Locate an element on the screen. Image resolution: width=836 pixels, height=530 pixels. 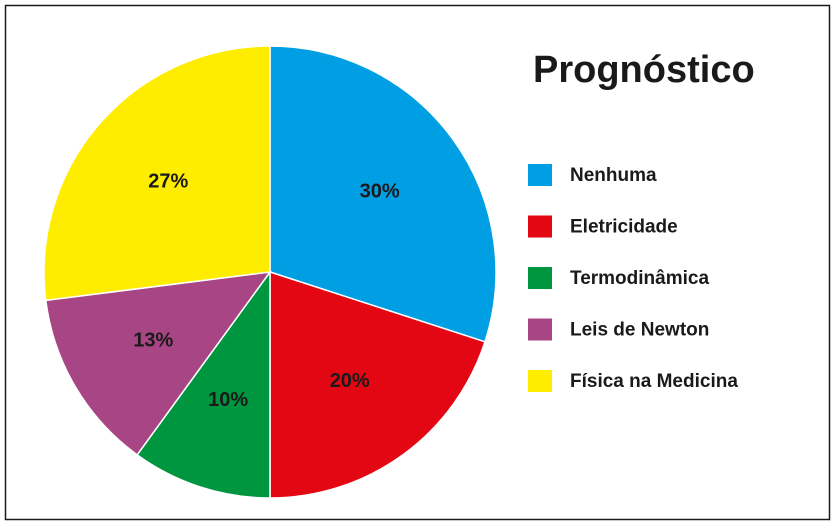
data-label: 20% is located at coordinates (350, 381).